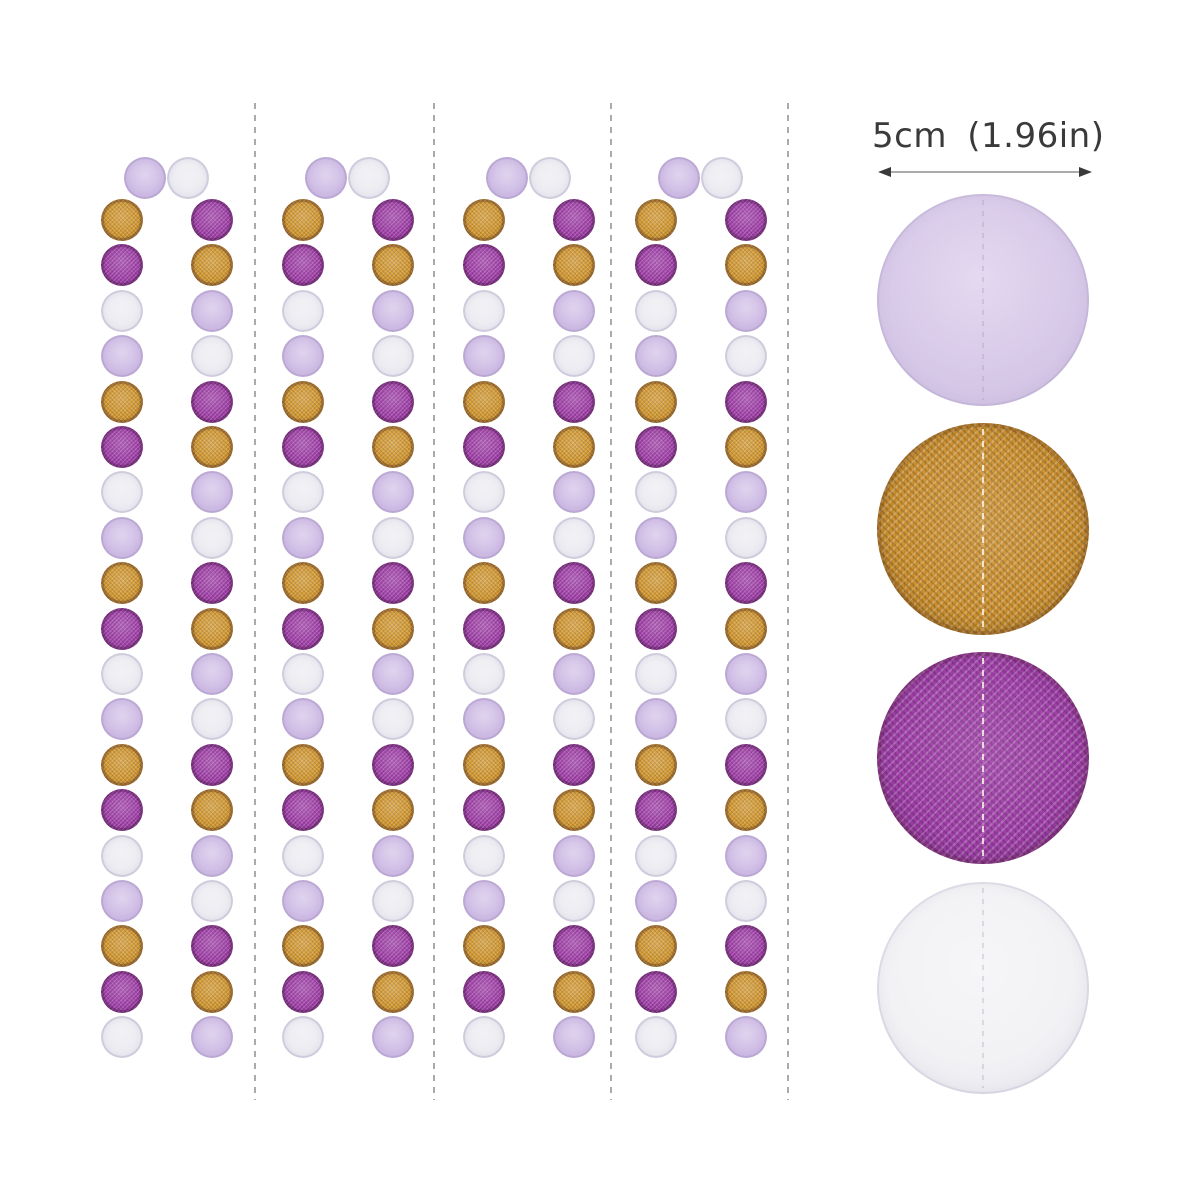 This screenshot has width=1200, height=1200. I want to click on arrow-head-right, so click(1085, 172).